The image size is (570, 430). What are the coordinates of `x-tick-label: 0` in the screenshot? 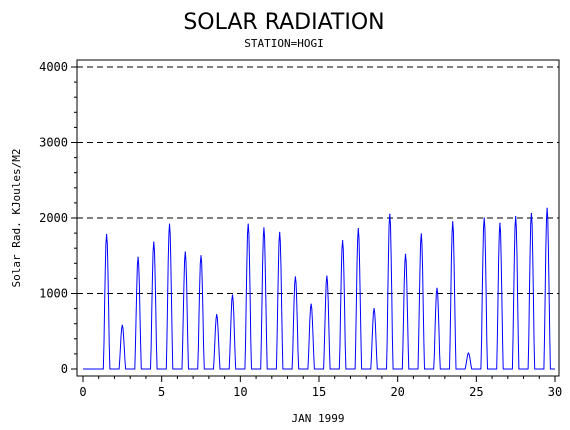 It's located at (82, 392).